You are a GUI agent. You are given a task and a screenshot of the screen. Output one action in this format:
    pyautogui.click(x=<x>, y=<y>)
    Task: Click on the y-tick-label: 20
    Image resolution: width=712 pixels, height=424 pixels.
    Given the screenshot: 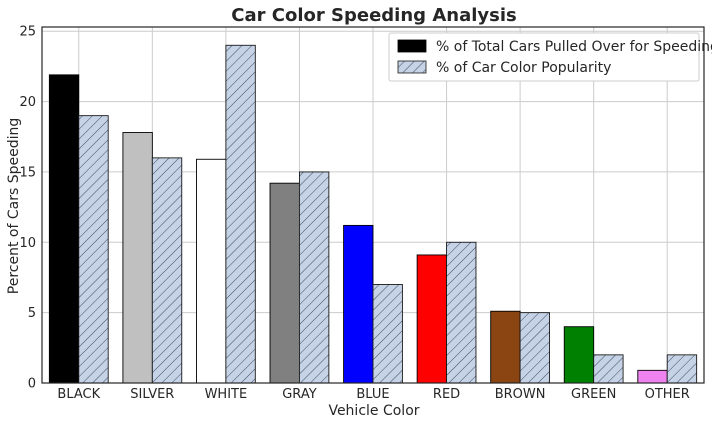 What is the action you would take?
    pyautogui.click(x=27, y=102)
    